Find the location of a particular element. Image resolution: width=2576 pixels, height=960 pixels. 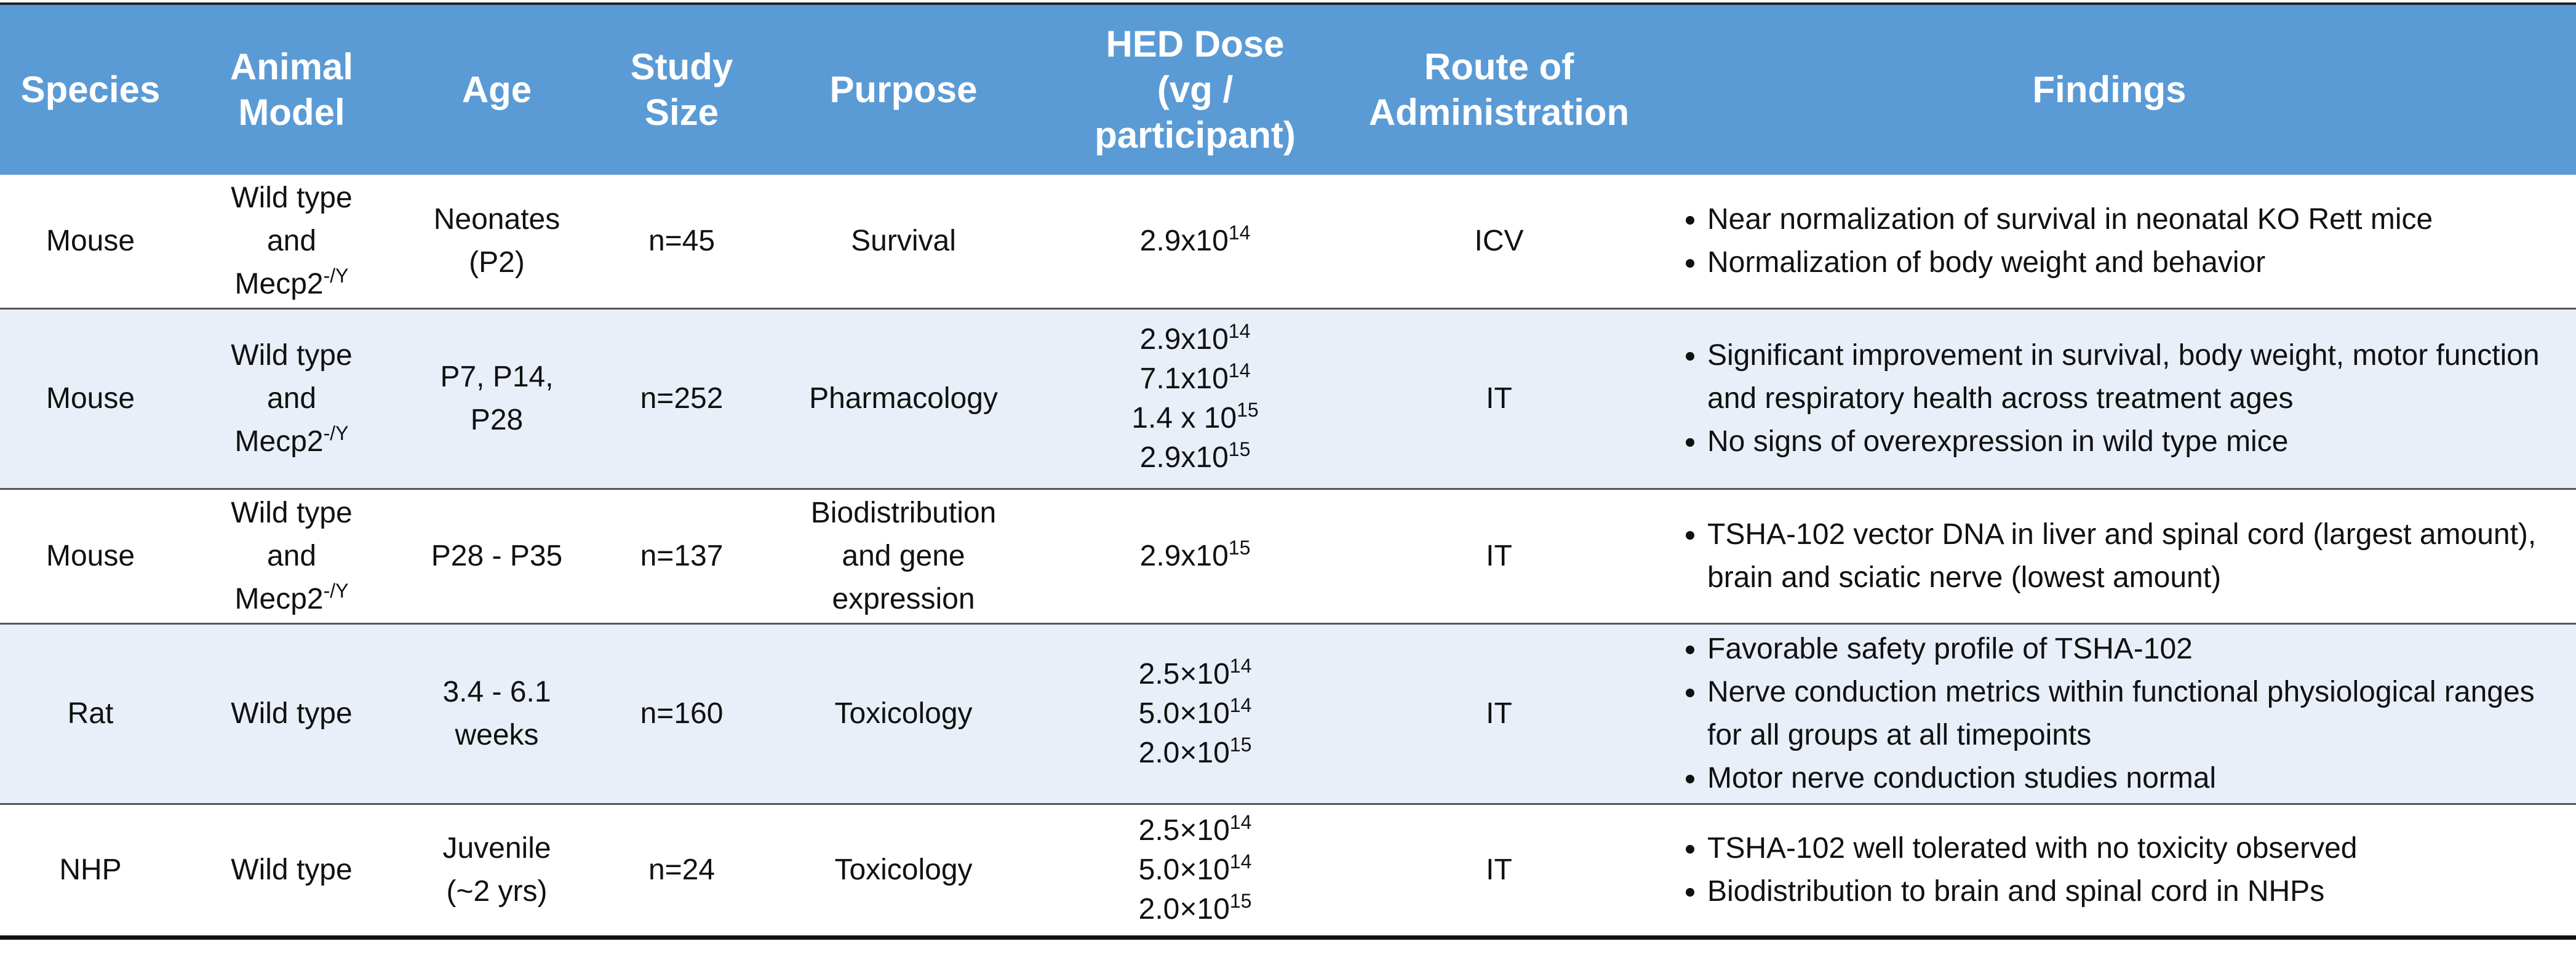

route-cell: ICV is located at coordinates (1499, 242).